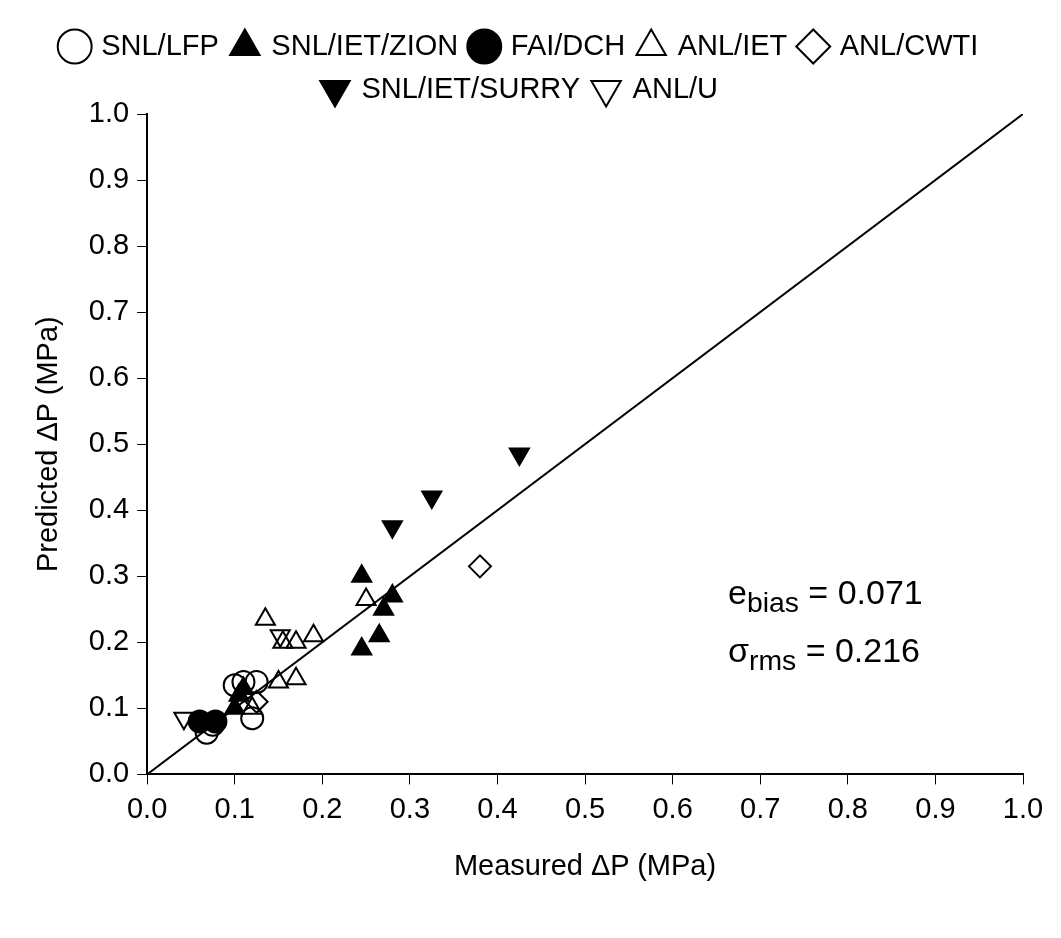 The image size is (1061, 938). What do you see at coordinates (568, 44) in the screenshot?
I see `legend-label: FAI/DCH` at bounding box center [568, 44].